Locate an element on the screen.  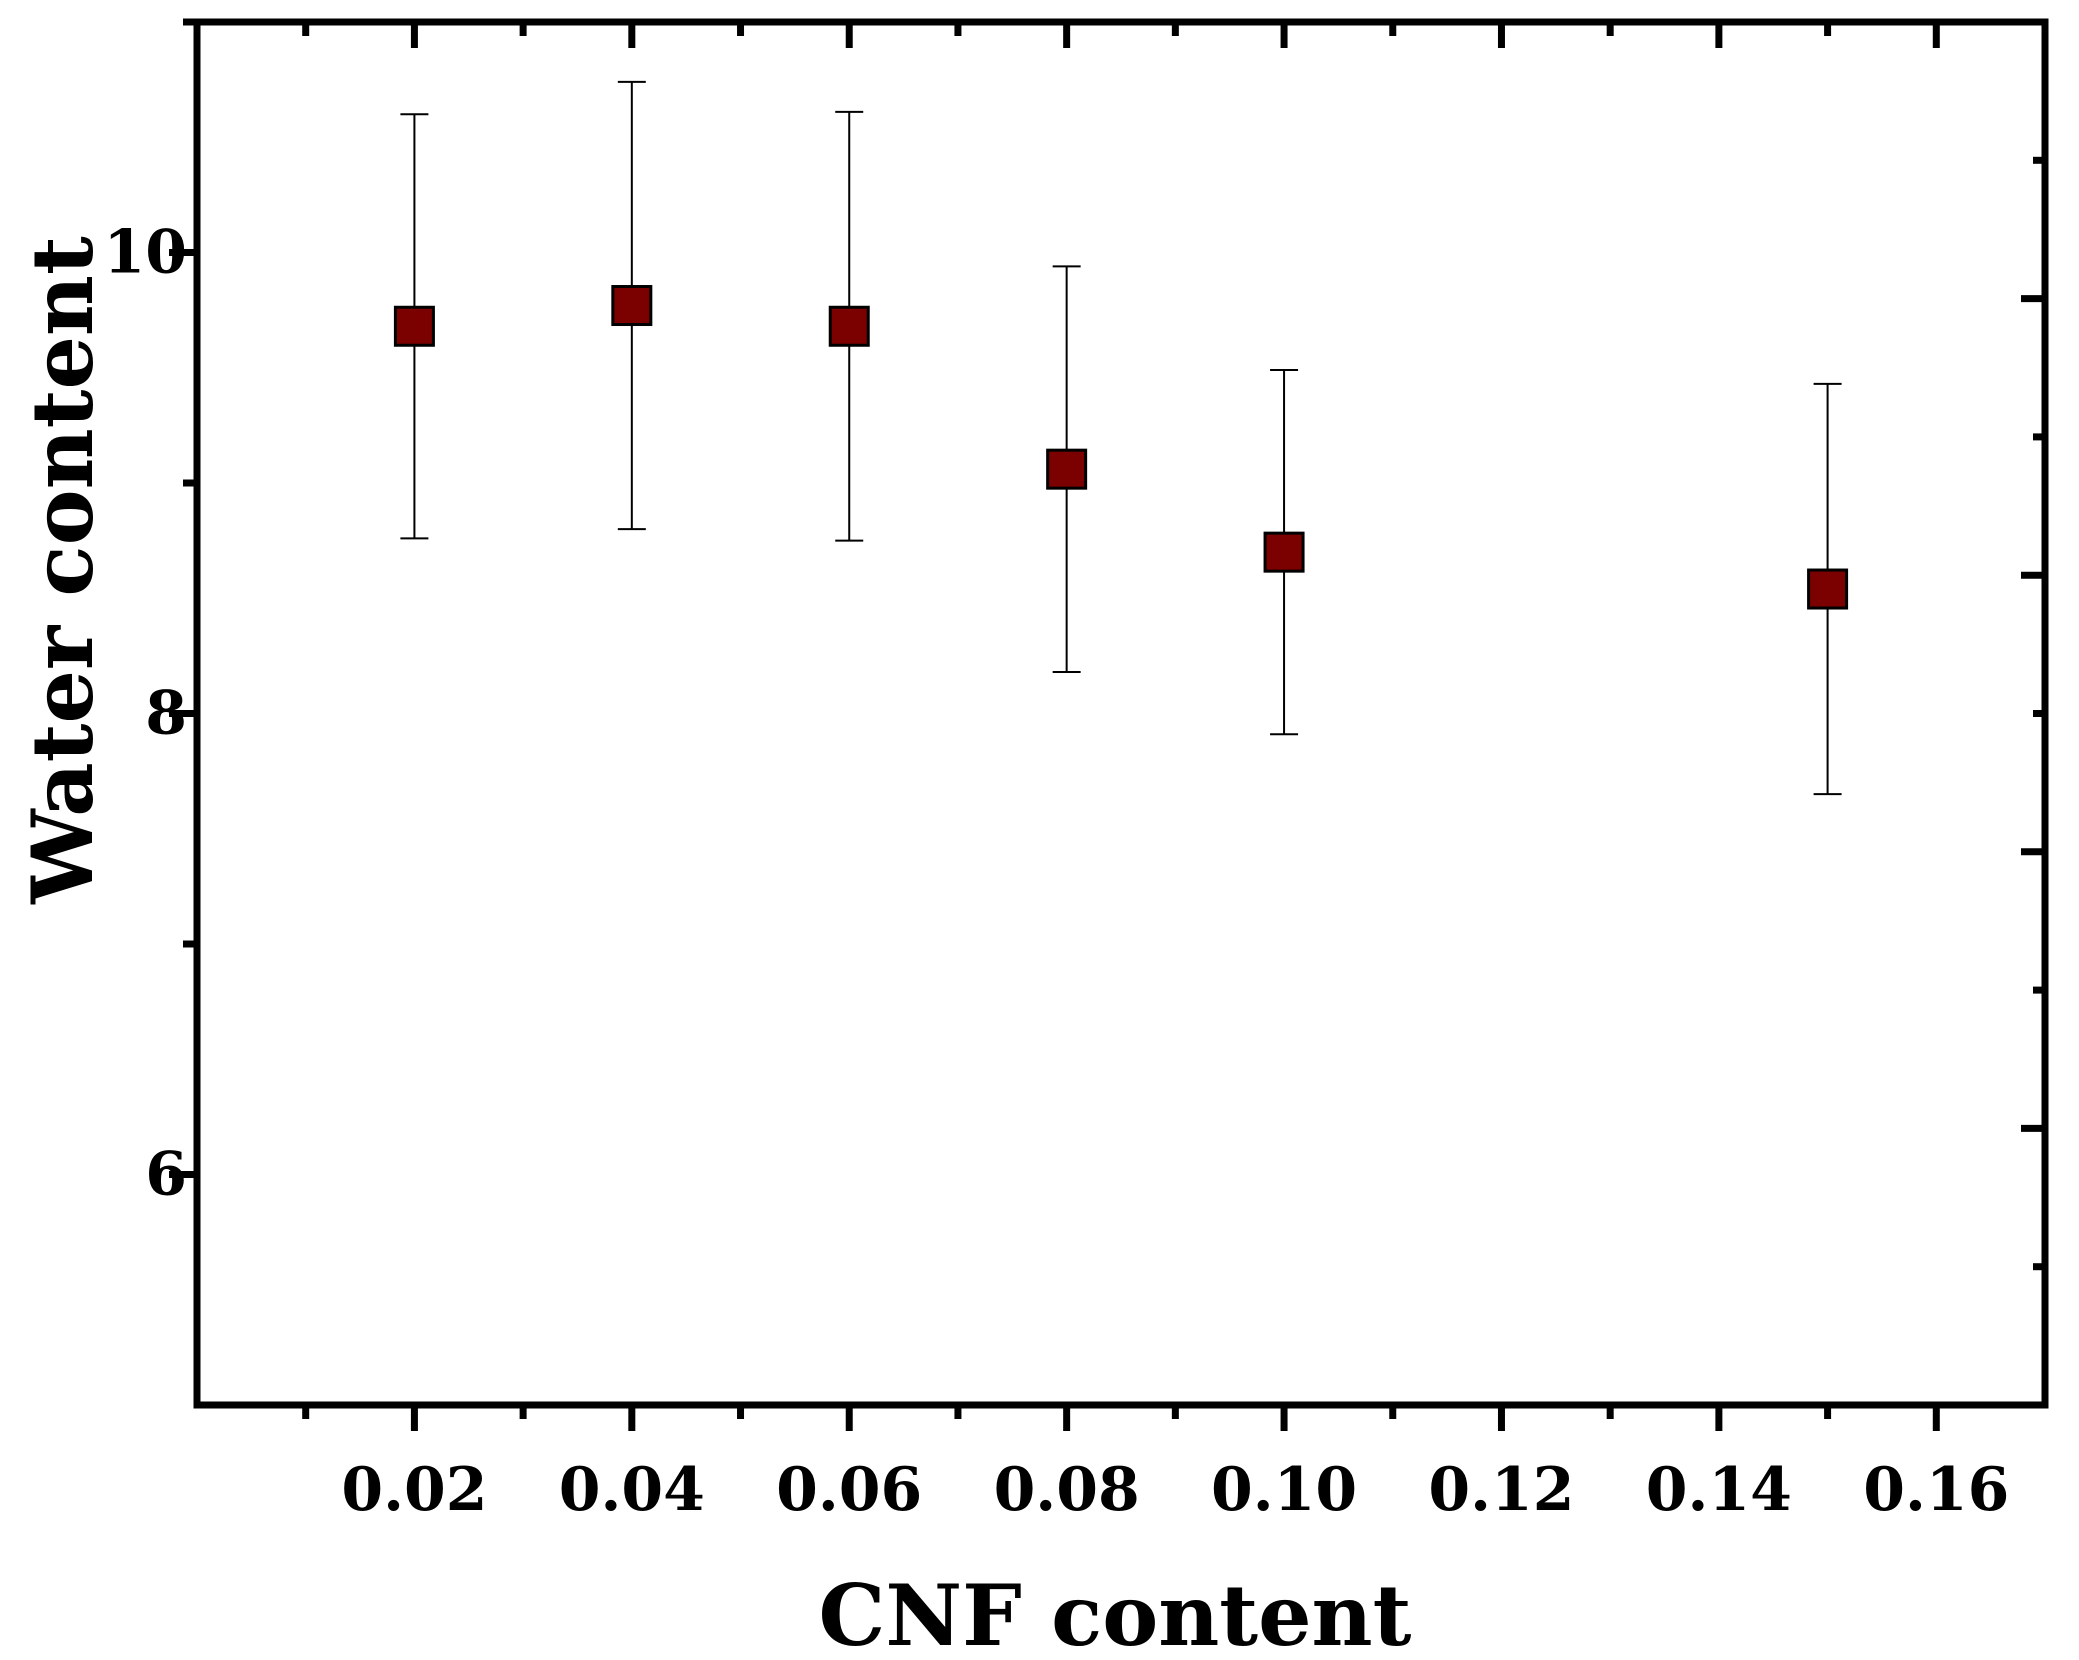
x-tick-label: 0.02 is located at coordinates (414, 1490).